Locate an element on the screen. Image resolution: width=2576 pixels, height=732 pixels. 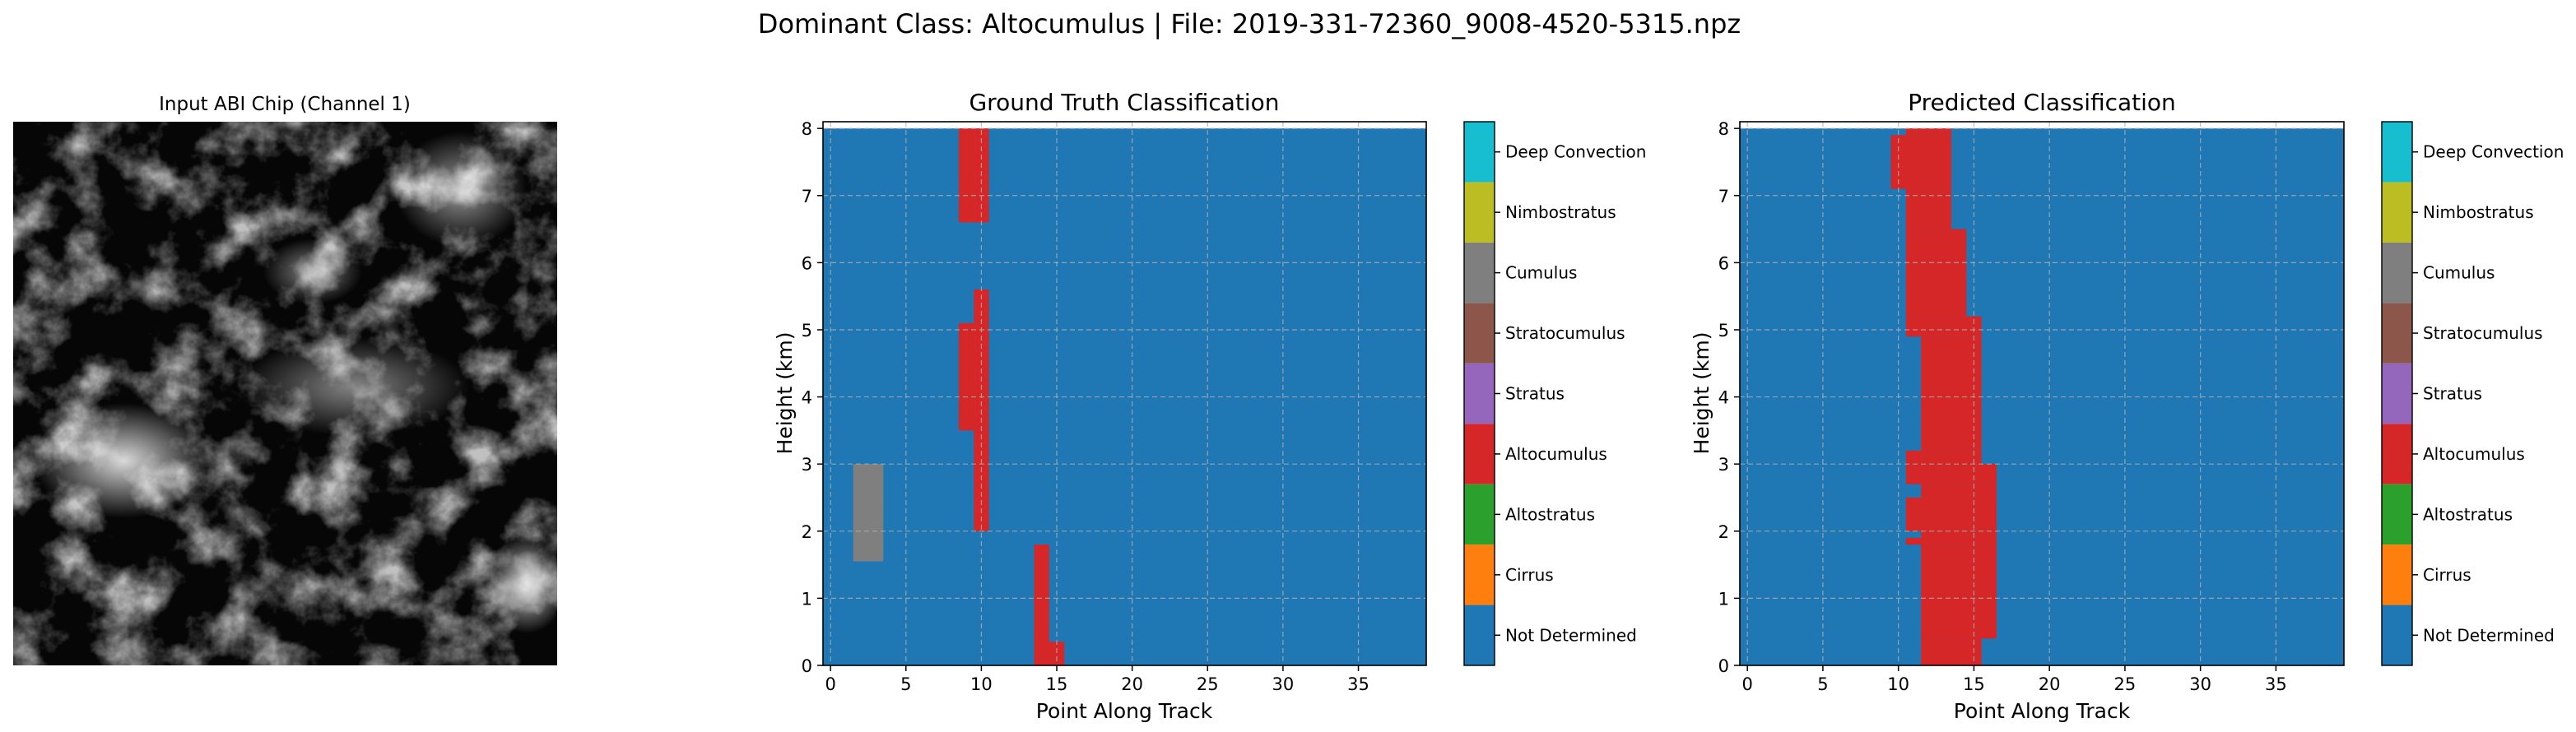
colorbar-label: Deep Convection is located at coordinates (2493, 152).